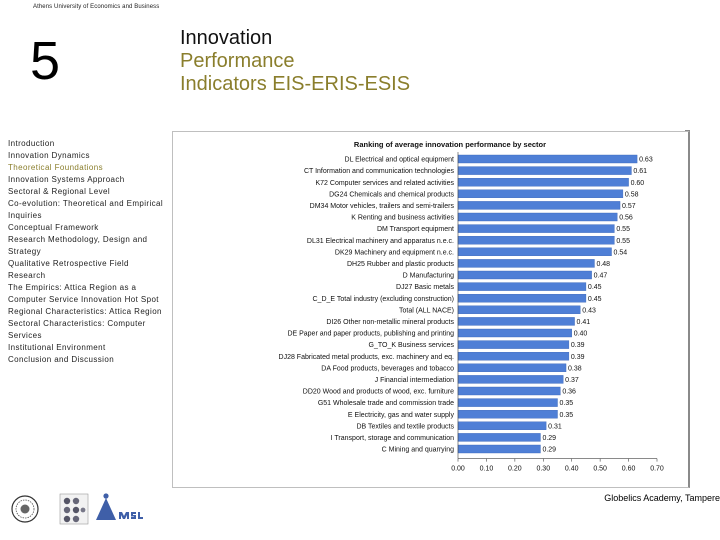 The height and width of the screenshot is (540, 720). I want to click on category-label: Total (ALL NACE), so click(426, 310).